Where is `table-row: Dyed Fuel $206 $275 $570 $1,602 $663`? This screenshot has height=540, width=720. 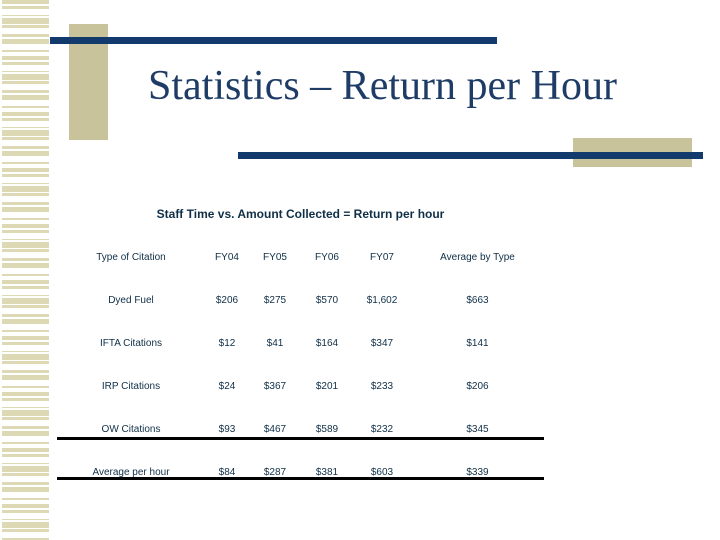 table-row: Dyed Fuel $206 $275 $570 $1,602 $663 is located at coordinates (300, 300).